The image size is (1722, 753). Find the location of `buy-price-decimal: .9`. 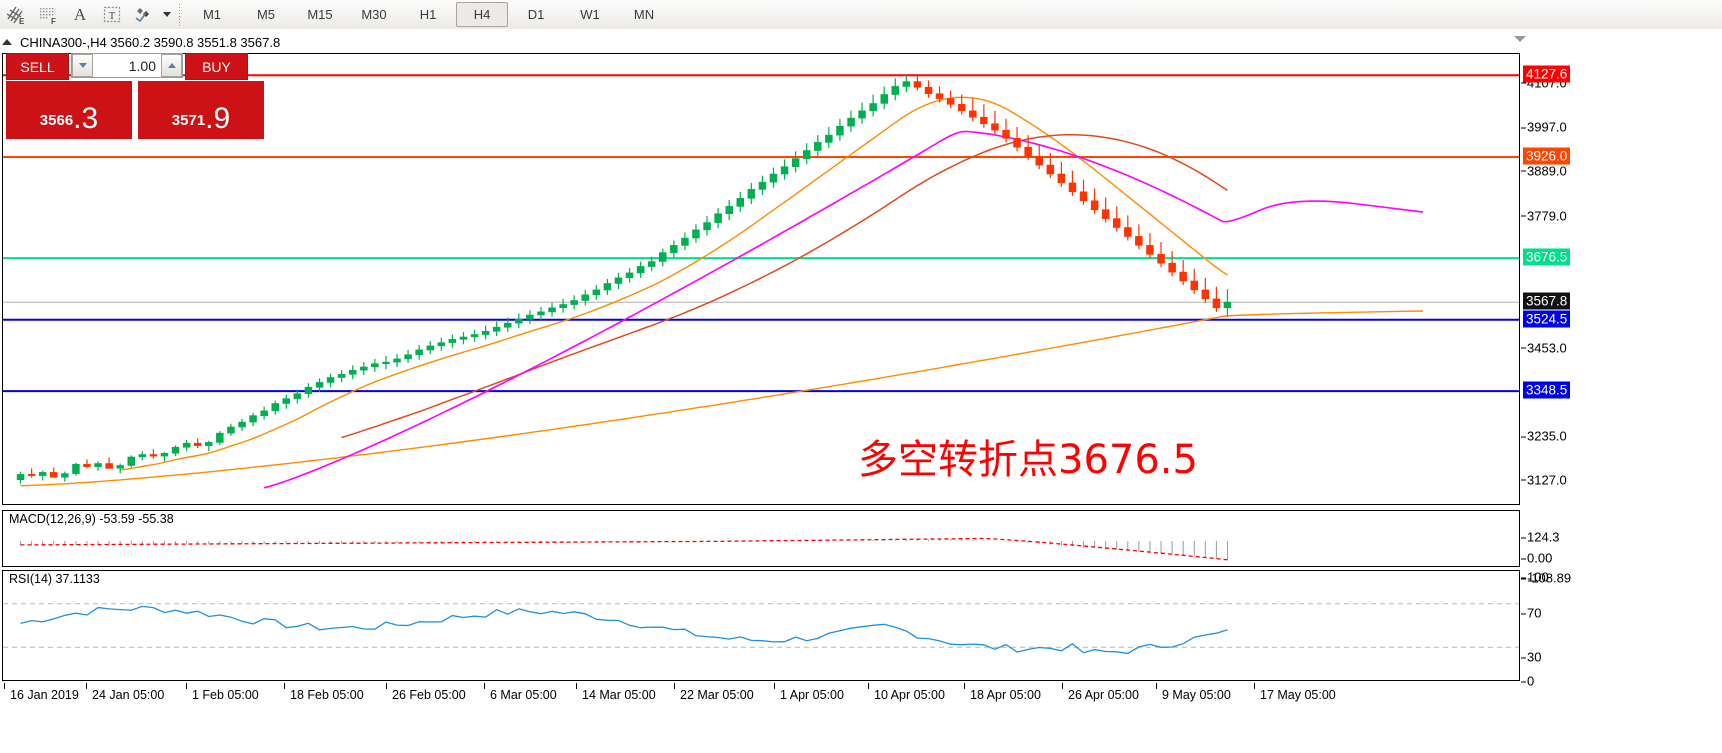

buy-price-decimal: .9 is located at coordinates (218, 118).